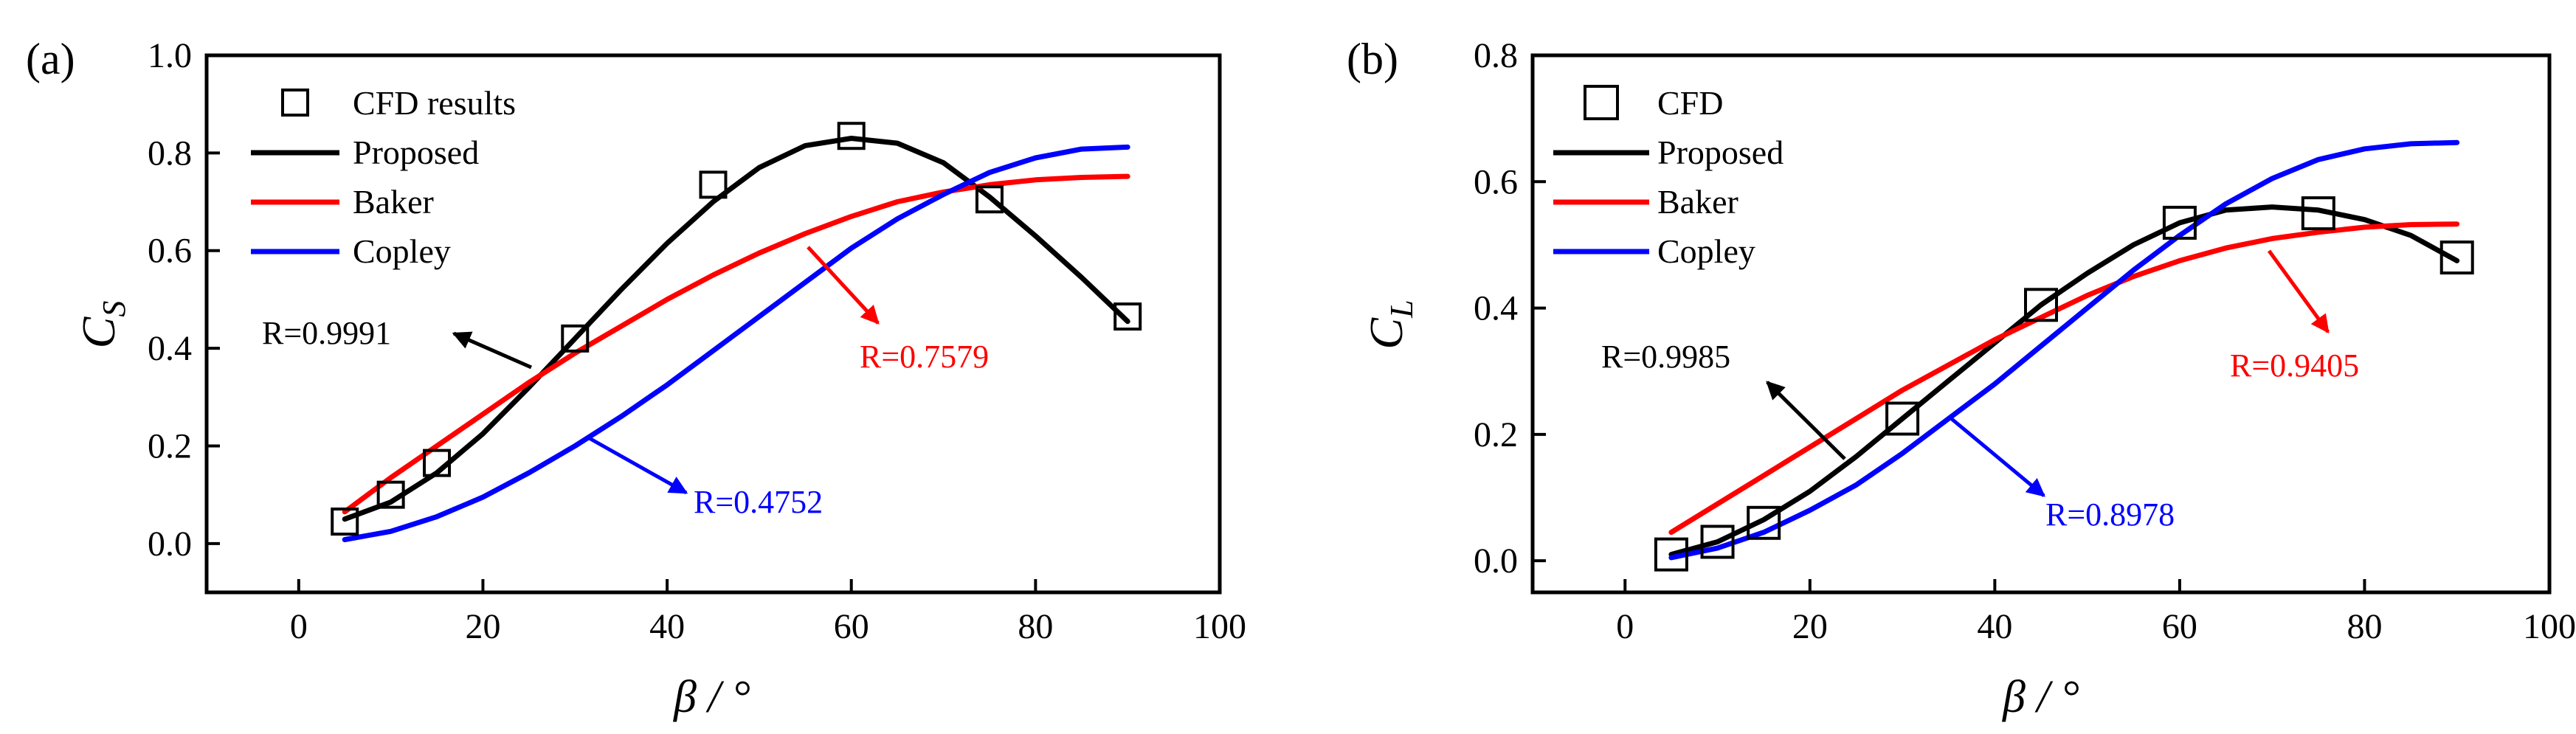 This screenshot has height=734, width=2576. I want to click on a-ytick-label-0: 0.0, so click(170, 544).